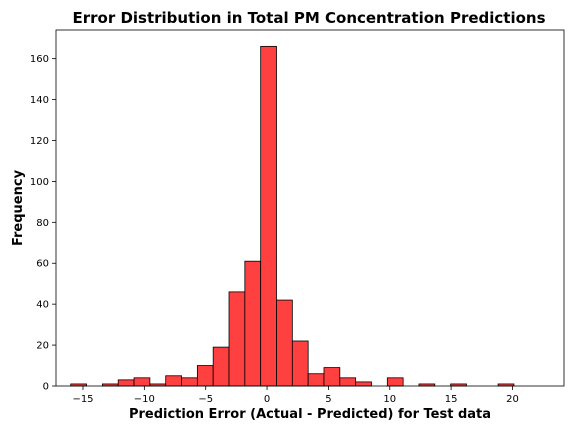  I want to click on y-axis-ticks: 0 20 40 60 80 100 120 140 160, so click(43, 223).